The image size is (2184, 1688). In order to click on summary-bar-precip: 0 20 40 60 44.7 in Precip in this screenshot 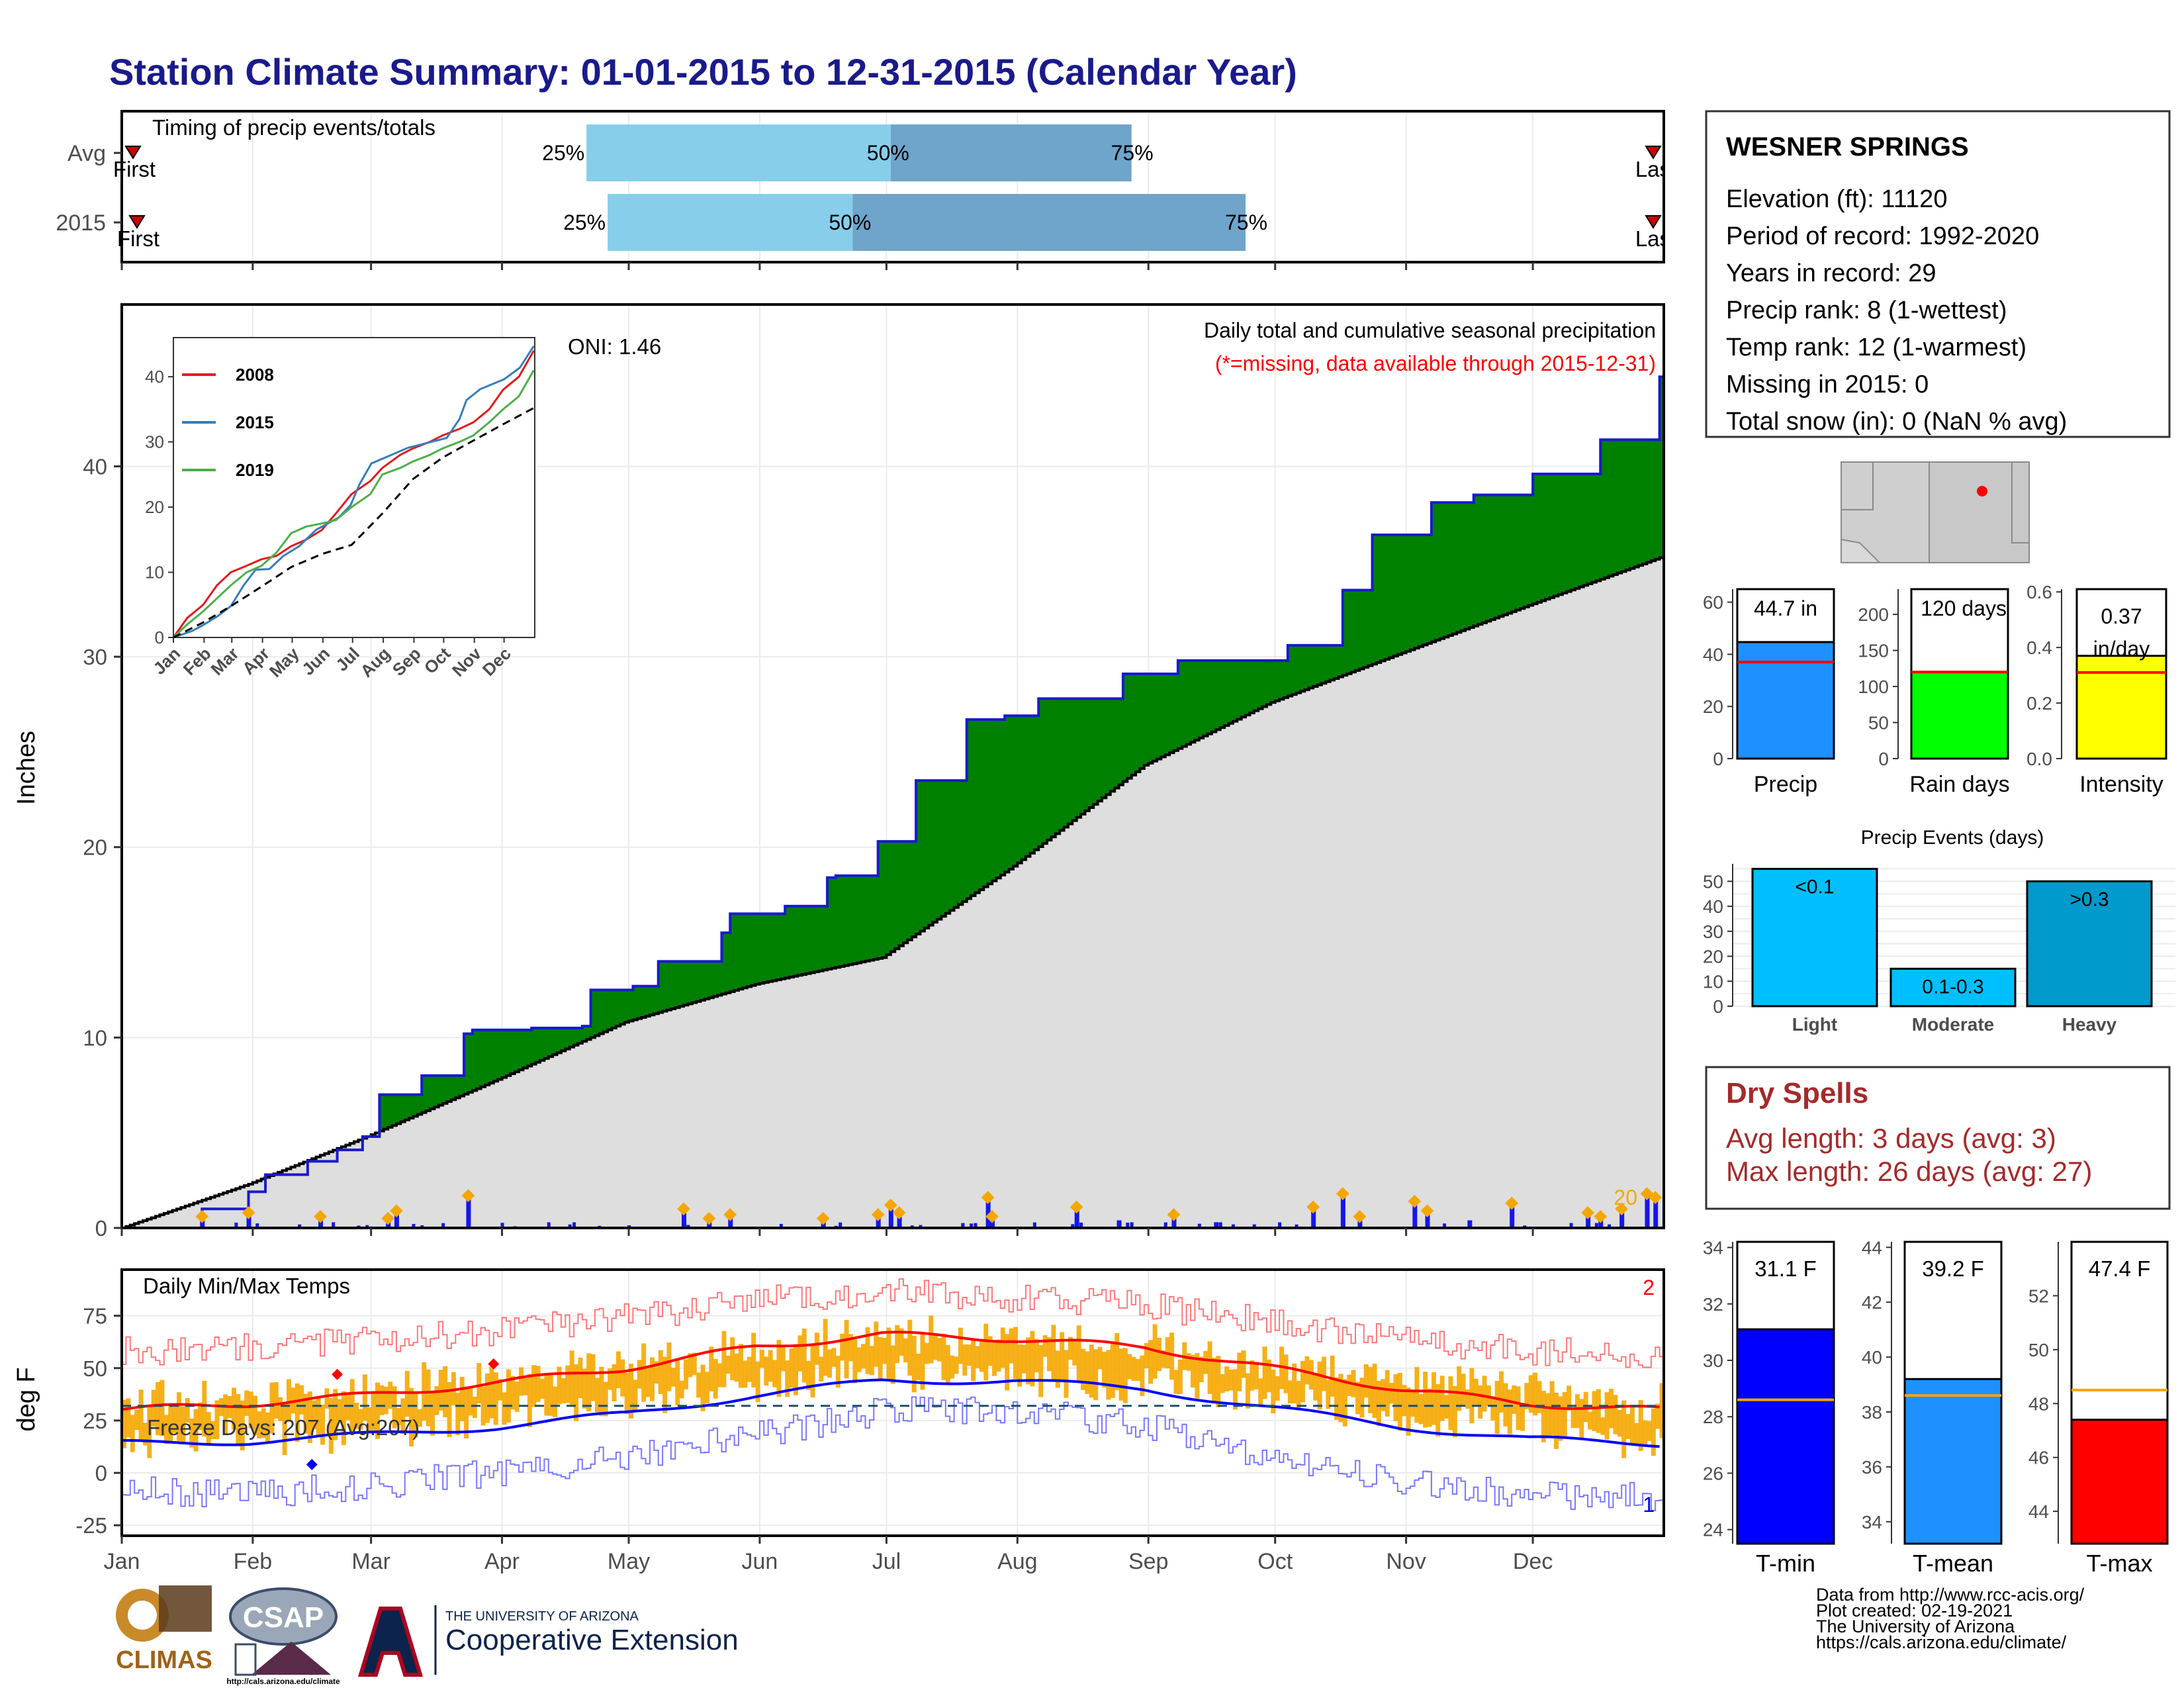, I will do `click(1769, 692)`.